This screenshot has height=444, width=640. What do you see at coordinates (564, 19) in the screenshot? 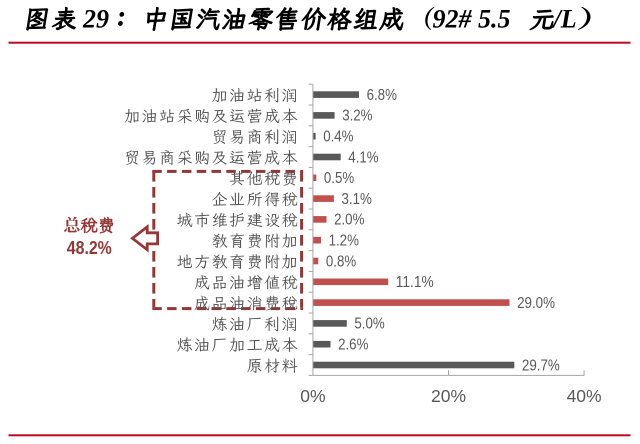
I see `svg-text: /L` at bounding box center [564, 19].